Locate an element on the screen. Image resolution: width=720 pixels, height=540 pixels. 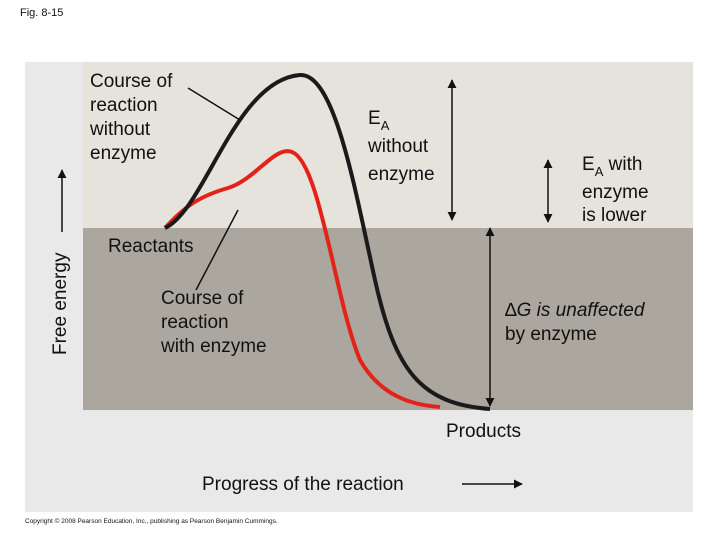
y-axis-label: Free energy is located at coordinates (60, 303).